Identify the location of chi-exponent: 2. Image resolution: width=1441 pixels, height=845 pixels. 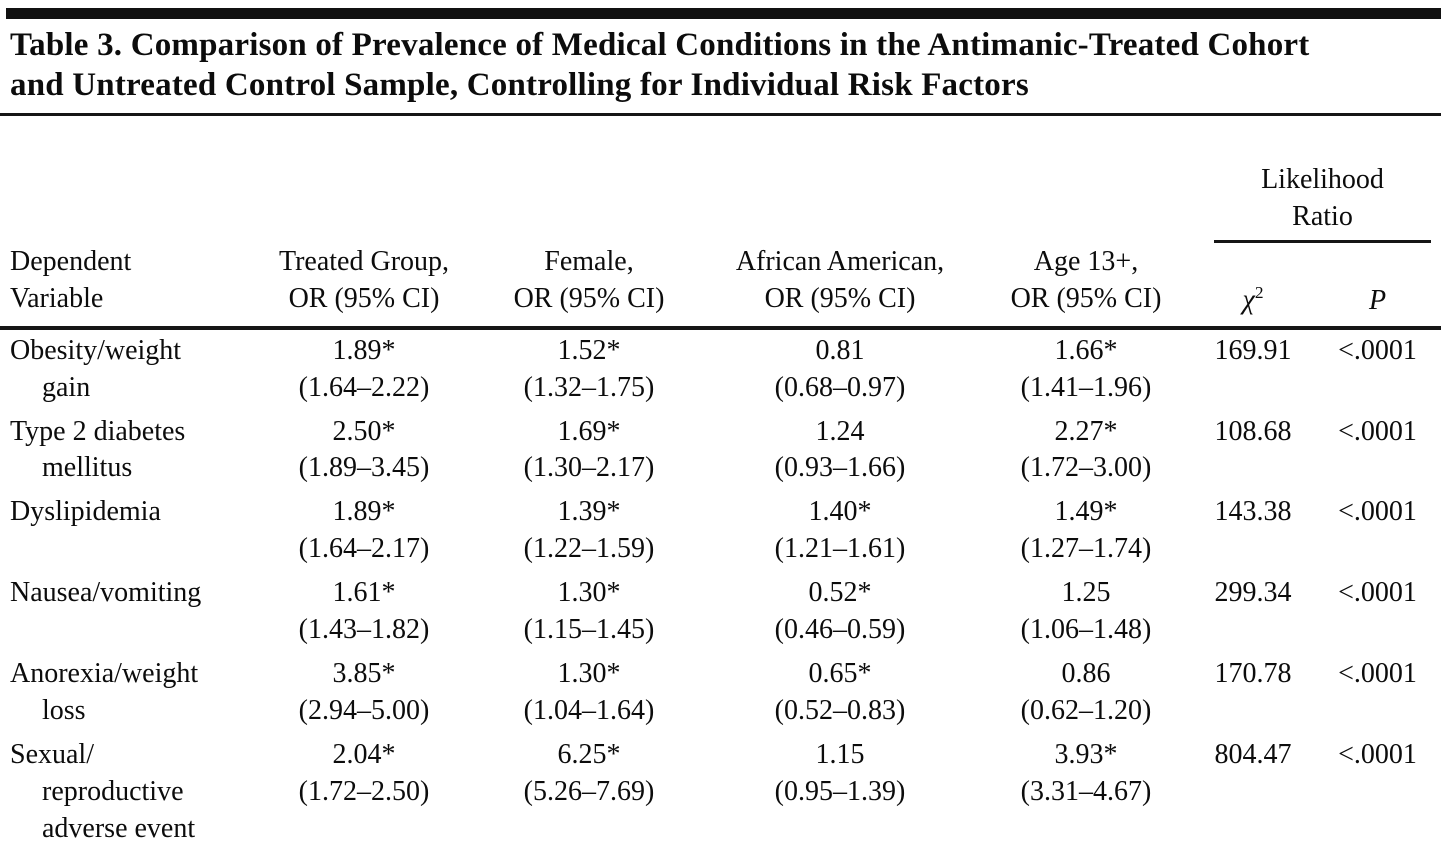
(1259, 293).